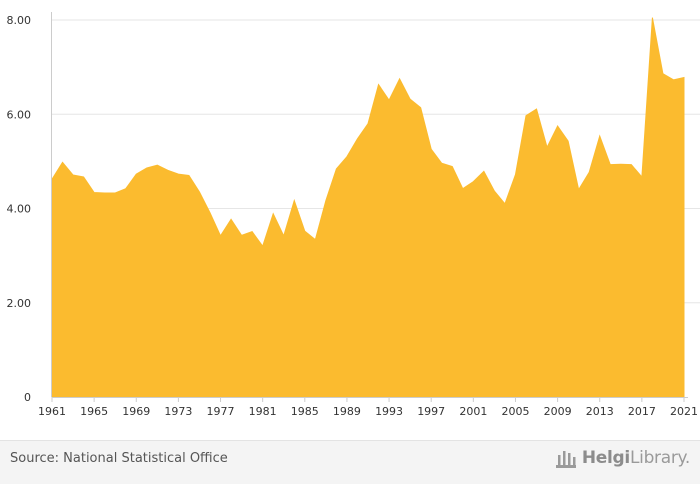 This screenshot has width=700, height=484. I want to click on x-tick-label: 1973, so click(178, 411).